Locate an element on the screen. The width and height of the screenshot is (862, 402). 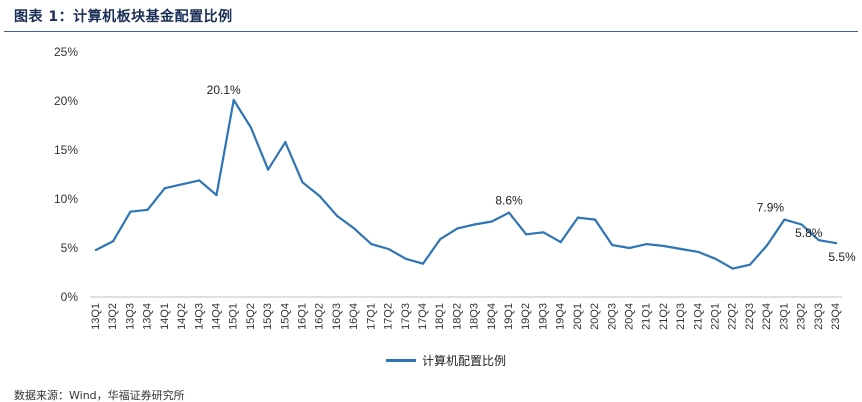
legend-label: 计算机配置比例 is located at coordinates (464, 361).